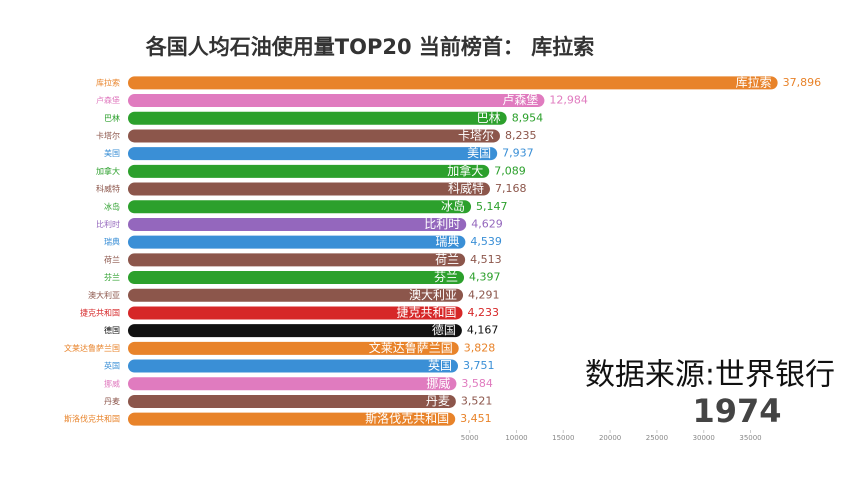 The height and width of the screenshot is (486, 864). What do you see at coordinates (484, 294) in the screenshot?
I see `value-label: 4,291` at bounding box center [484, 294].